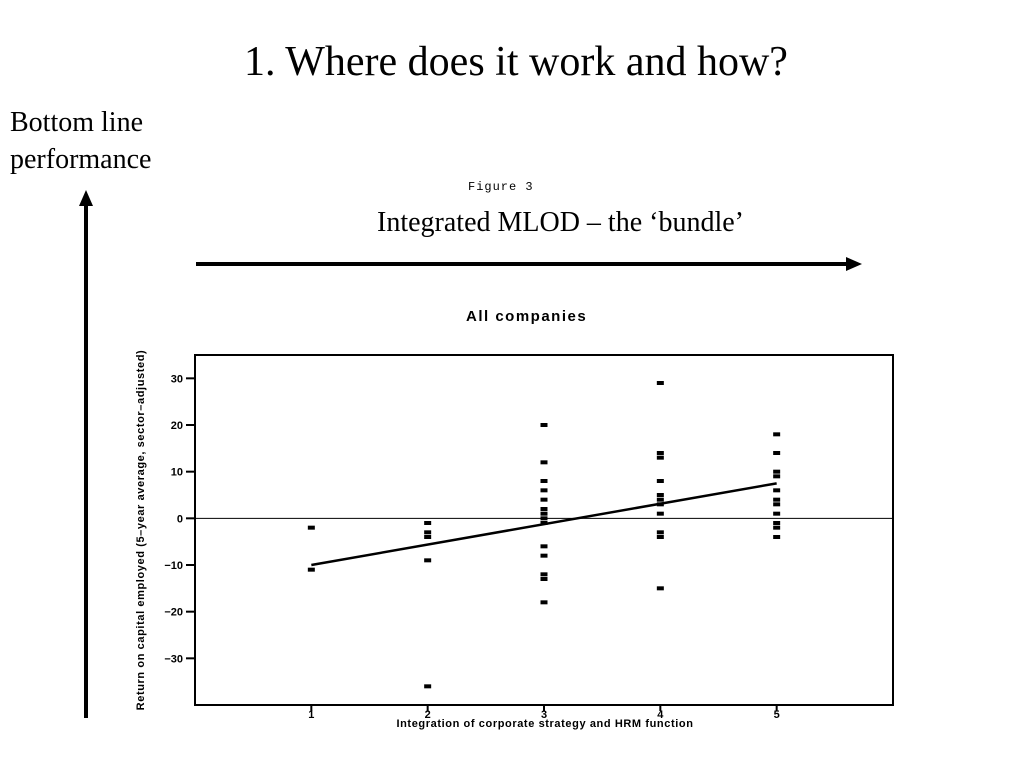 Image resolution: width=1024 pixels, height=768 pixels. What do you see at coordinates (660, 715) in the screenshot?
I see `x-tick-label: 4` at bounding box center [660, 715].